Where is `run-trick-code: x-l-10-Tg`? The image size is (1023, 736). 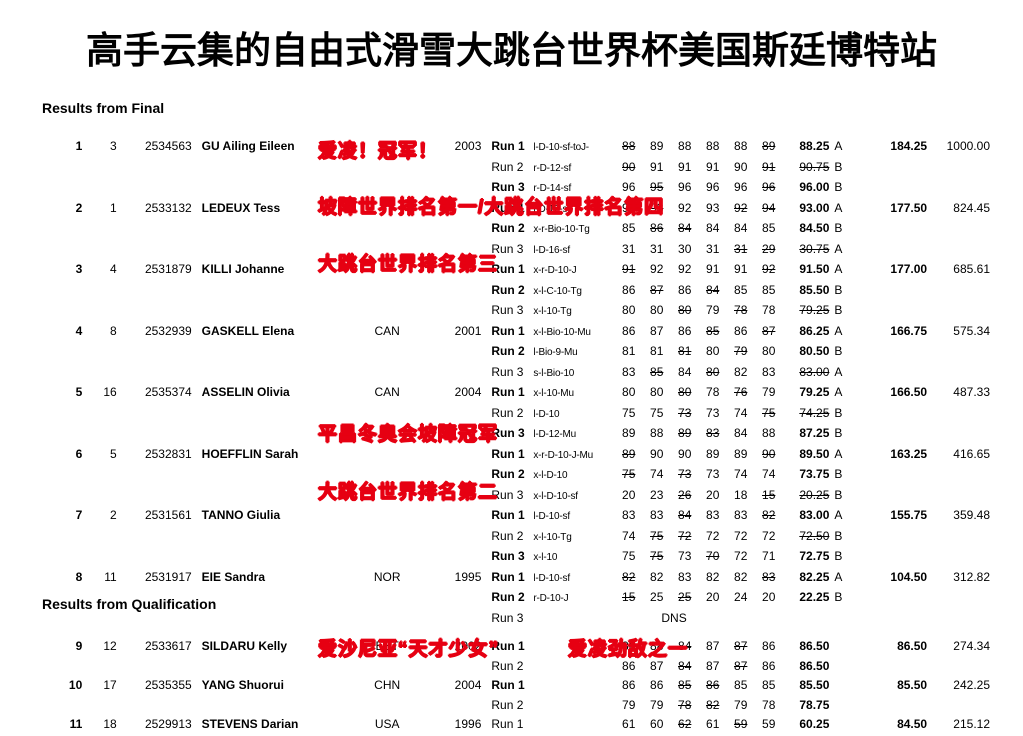 run-trick-code: x-l-10-Tg is located at coordinates (552, 537).